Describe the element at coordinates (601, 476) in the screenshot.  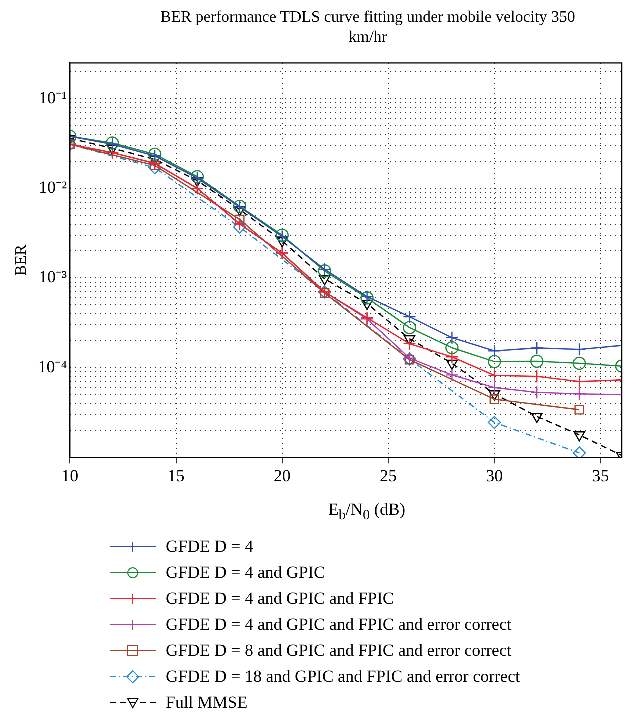
I see `x-tick-label: 35` at that location.